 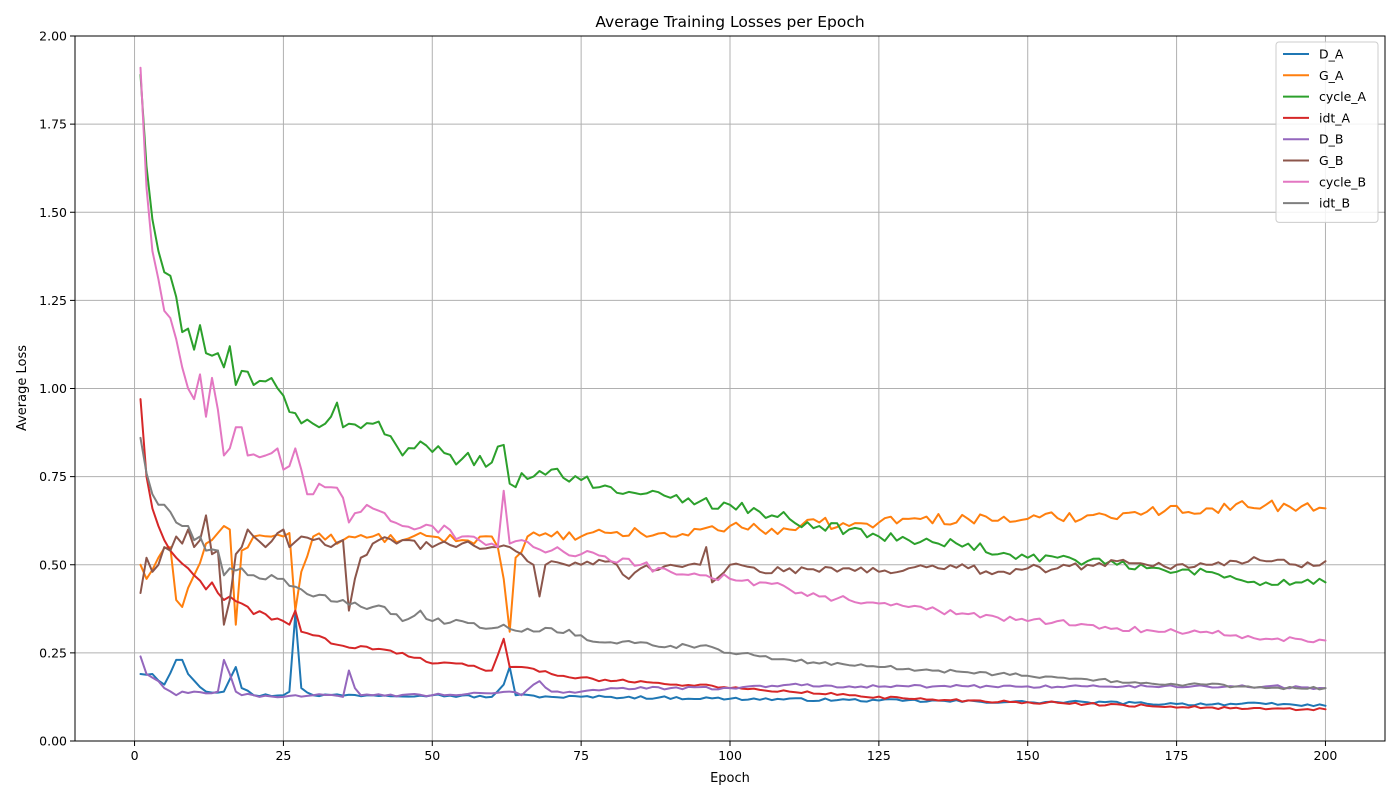 I want to click on y-tick-label: 1.25, so click(x=53, y=300).